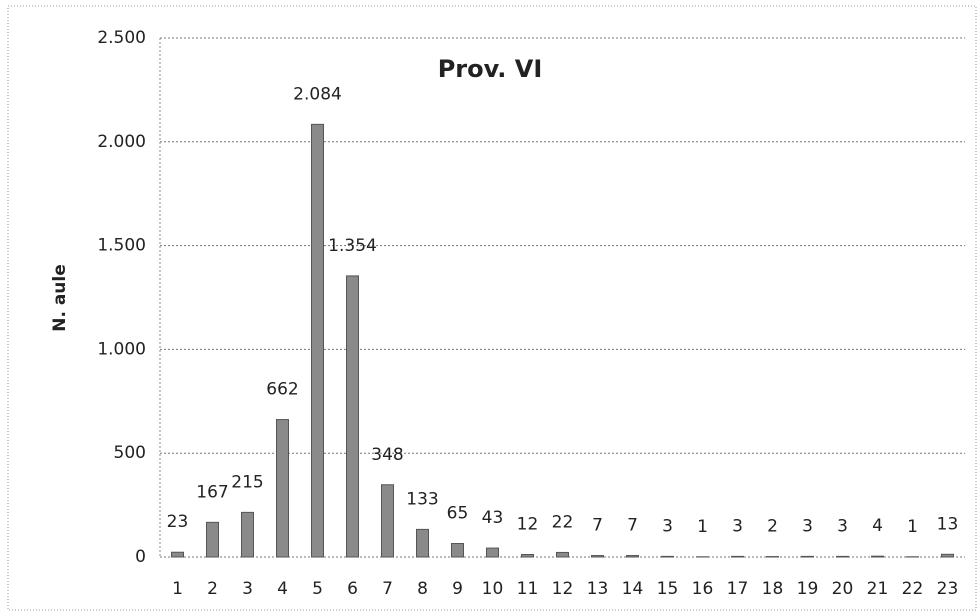 This screenshot has width=979, height=613. I want to click on y-tick-label: 2.000, so click(121, 142).